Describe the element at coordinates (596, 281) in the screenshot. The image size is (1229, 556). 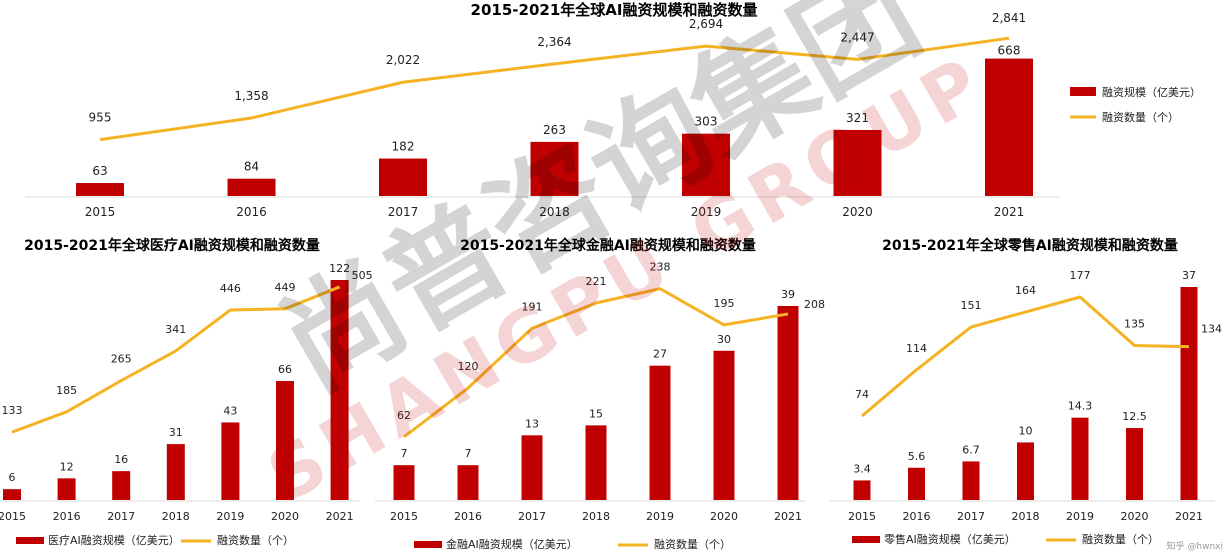
I see `line-value-label: 221` at that location.